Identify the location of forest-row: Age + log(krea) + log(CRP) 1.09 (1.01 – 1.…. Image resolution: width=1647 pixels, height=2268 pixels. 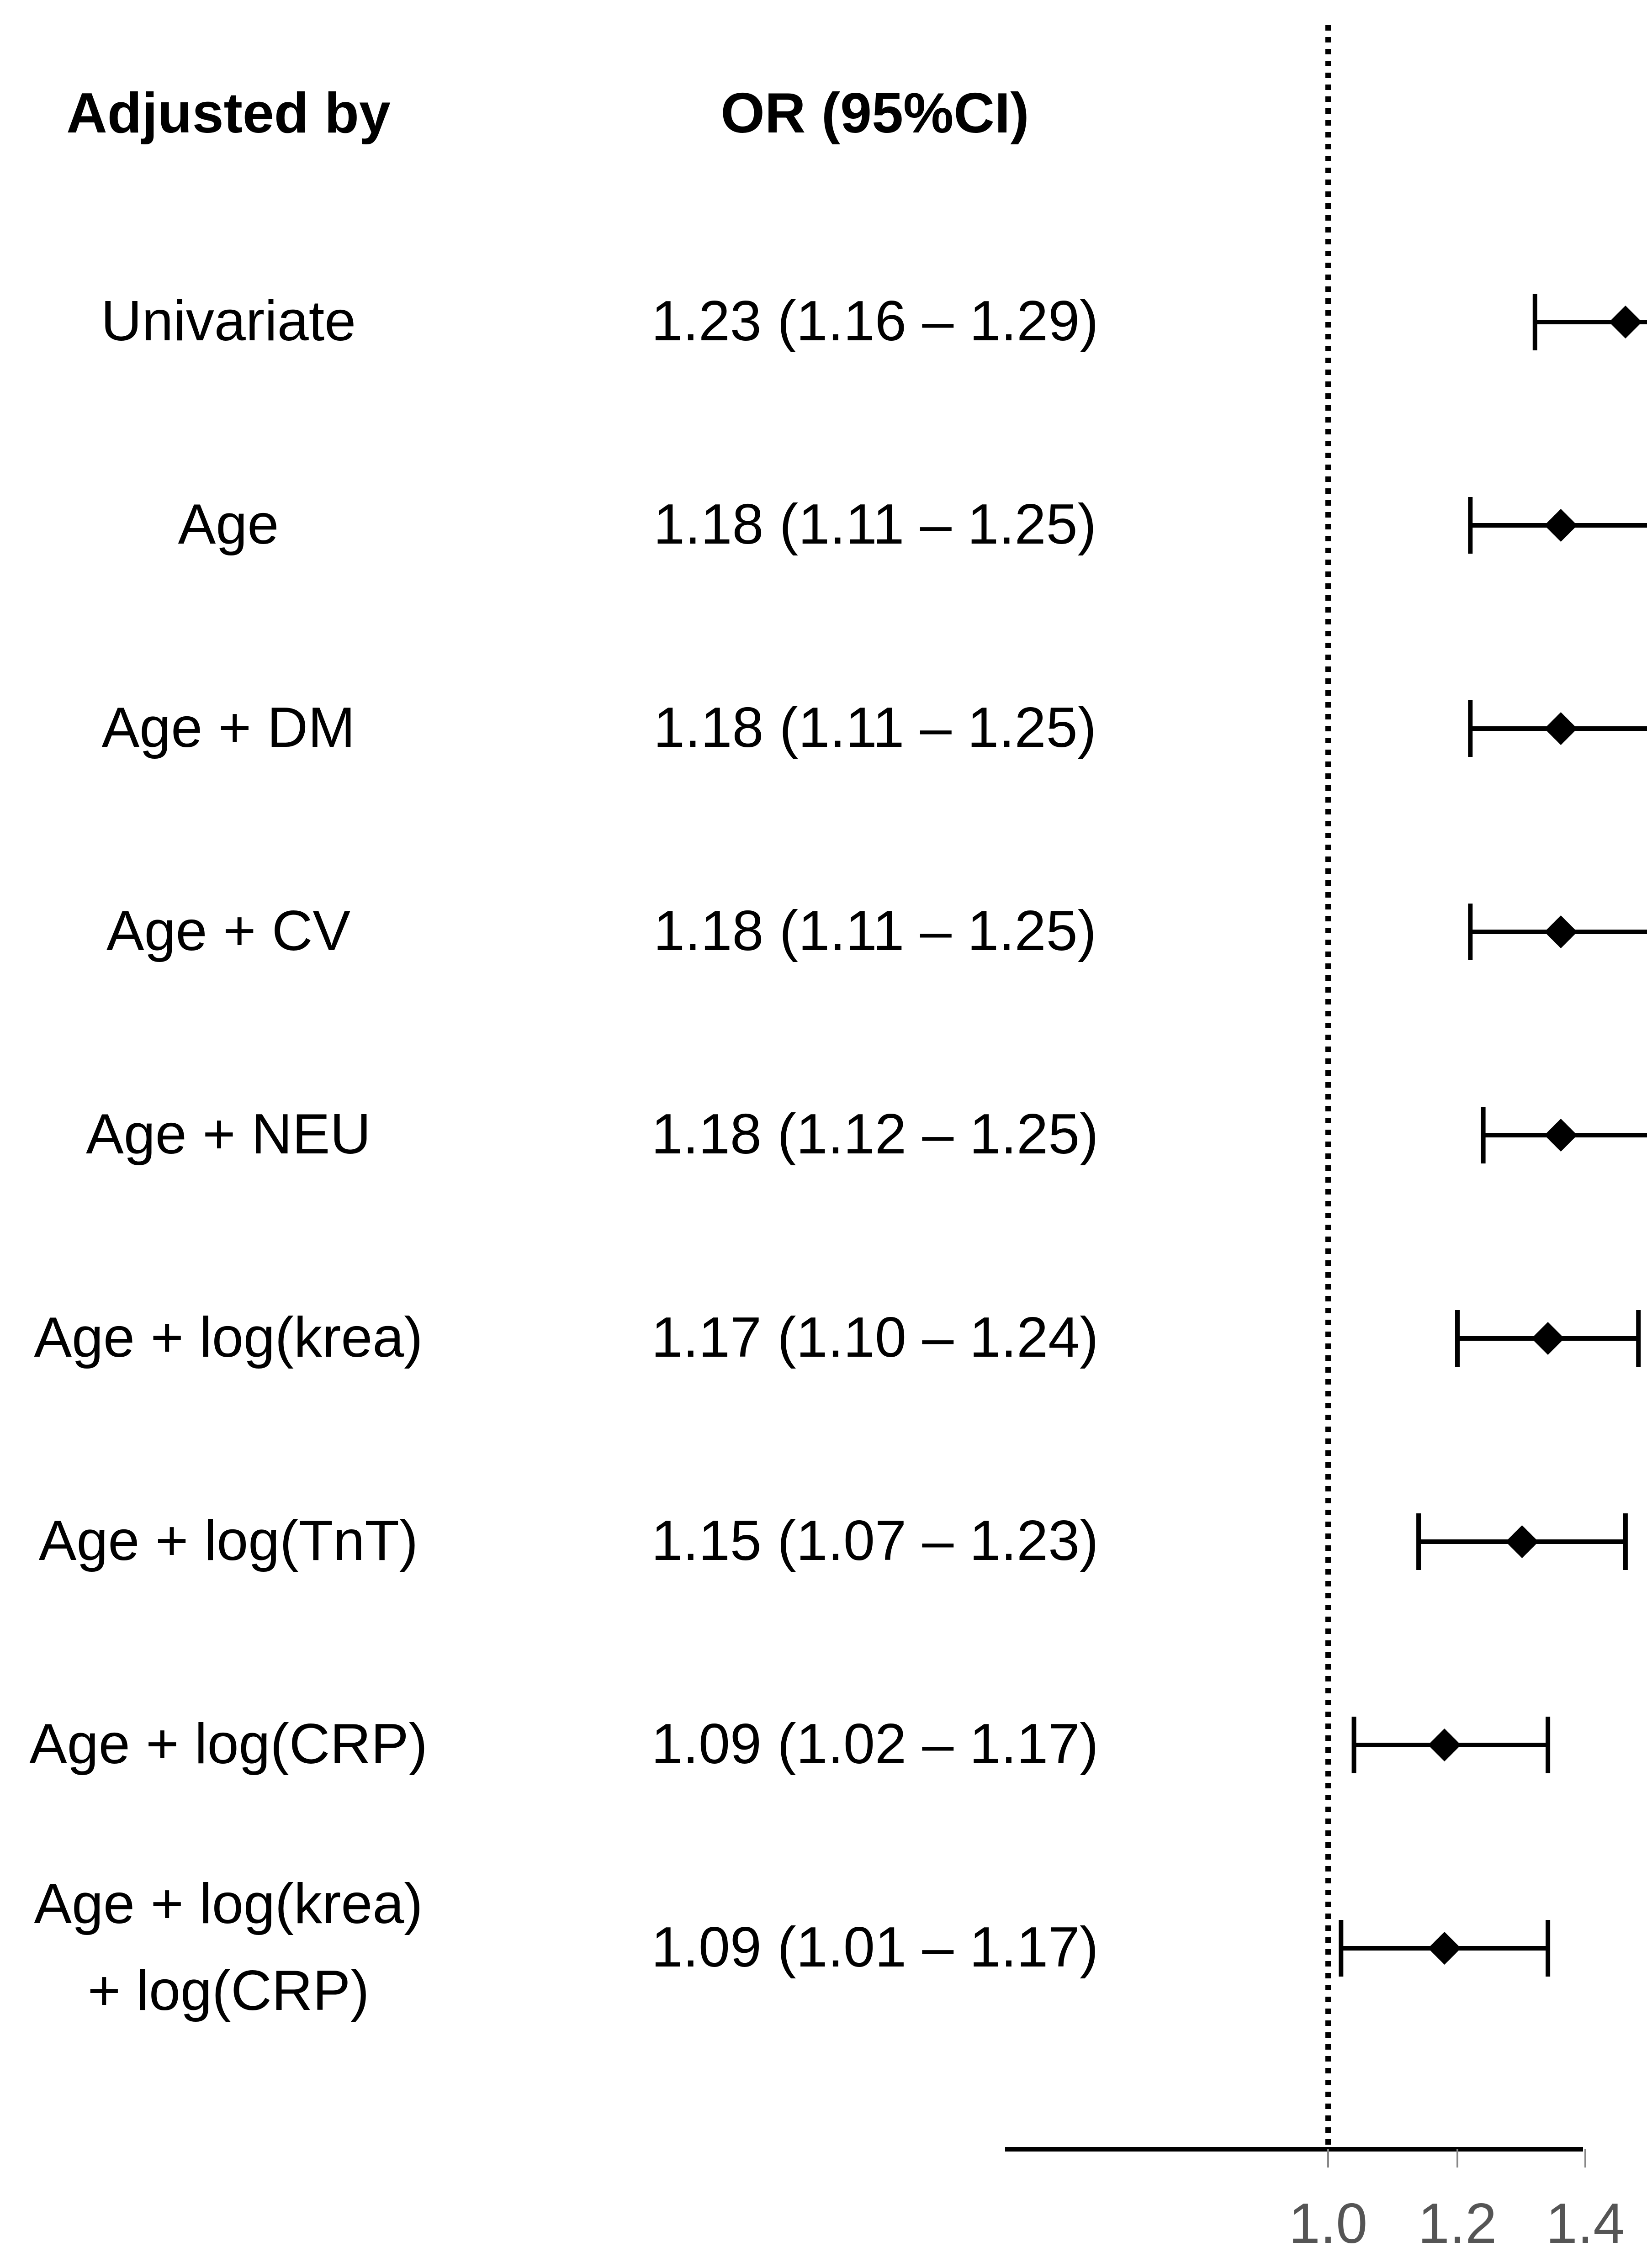
(792, 1947).